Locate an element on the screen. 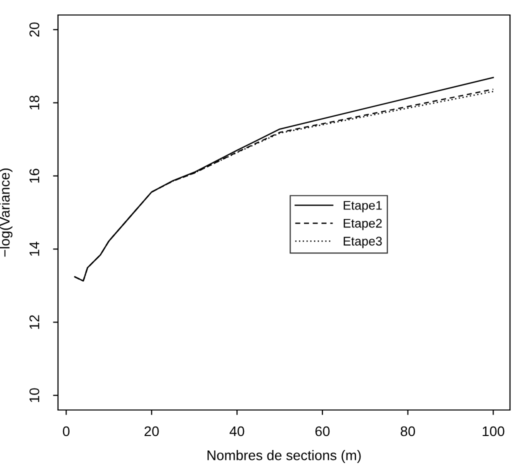  y-tick-label: 16 is located at coordinates (34, 175).